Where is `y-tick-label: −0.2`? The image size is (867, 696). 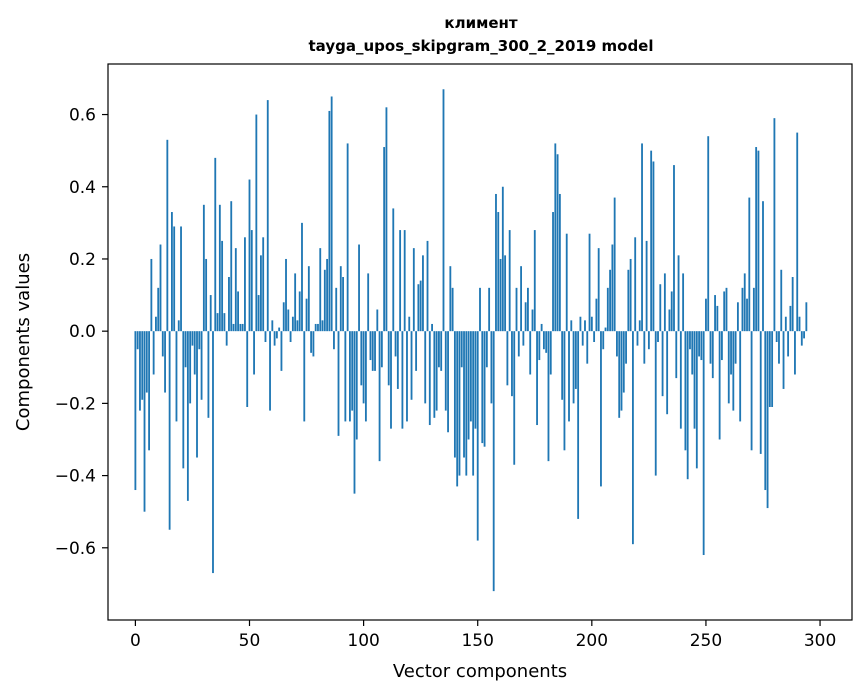
y-tick-label: −0.2 is located at coordinates (75, 404).